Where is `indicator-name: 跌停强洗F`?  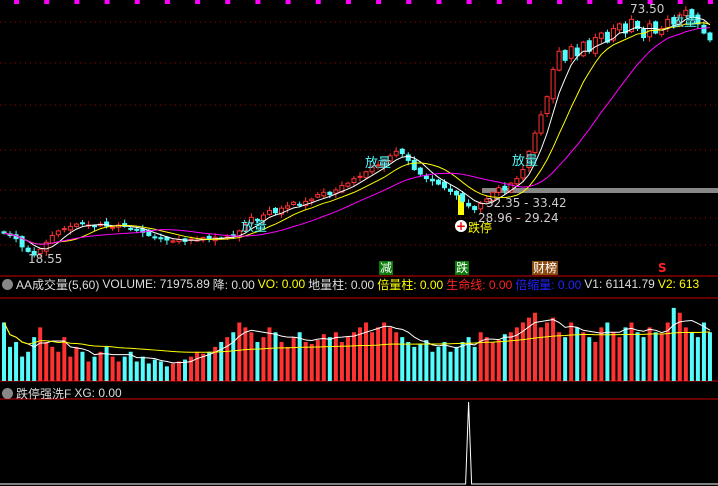 indicator-name: 跌停强洗F is located at coordinates (44, 393).